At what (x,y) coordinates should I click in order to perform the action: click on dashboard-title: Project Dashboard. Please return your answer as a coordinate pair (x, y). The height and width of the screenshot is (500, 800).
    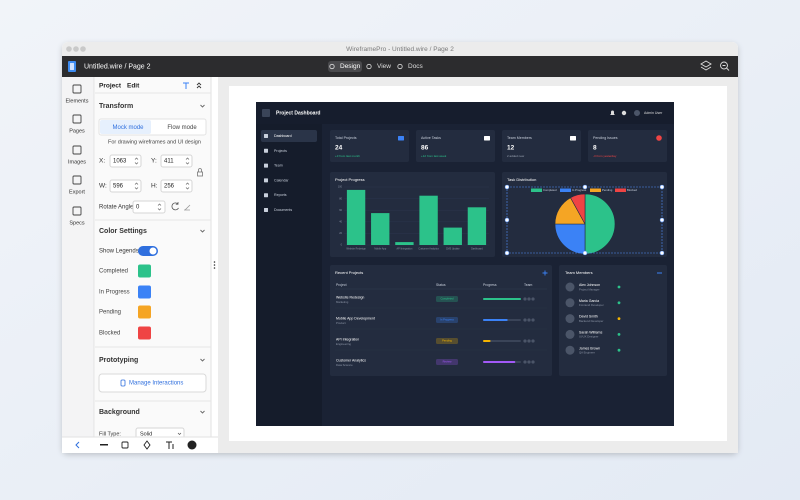
    Looking at the image, I should click on (298, 113).